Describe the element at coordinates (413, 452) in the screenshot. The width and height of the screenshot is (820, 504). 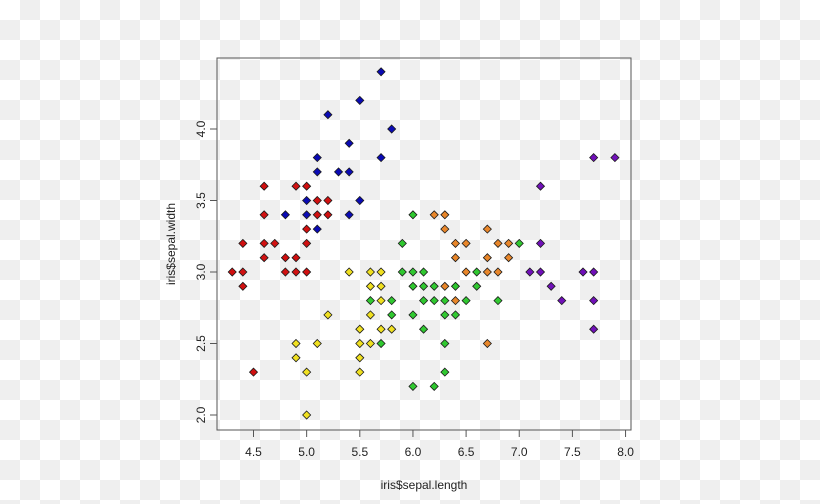
I see `x-tick-label: 6.0` at that location.